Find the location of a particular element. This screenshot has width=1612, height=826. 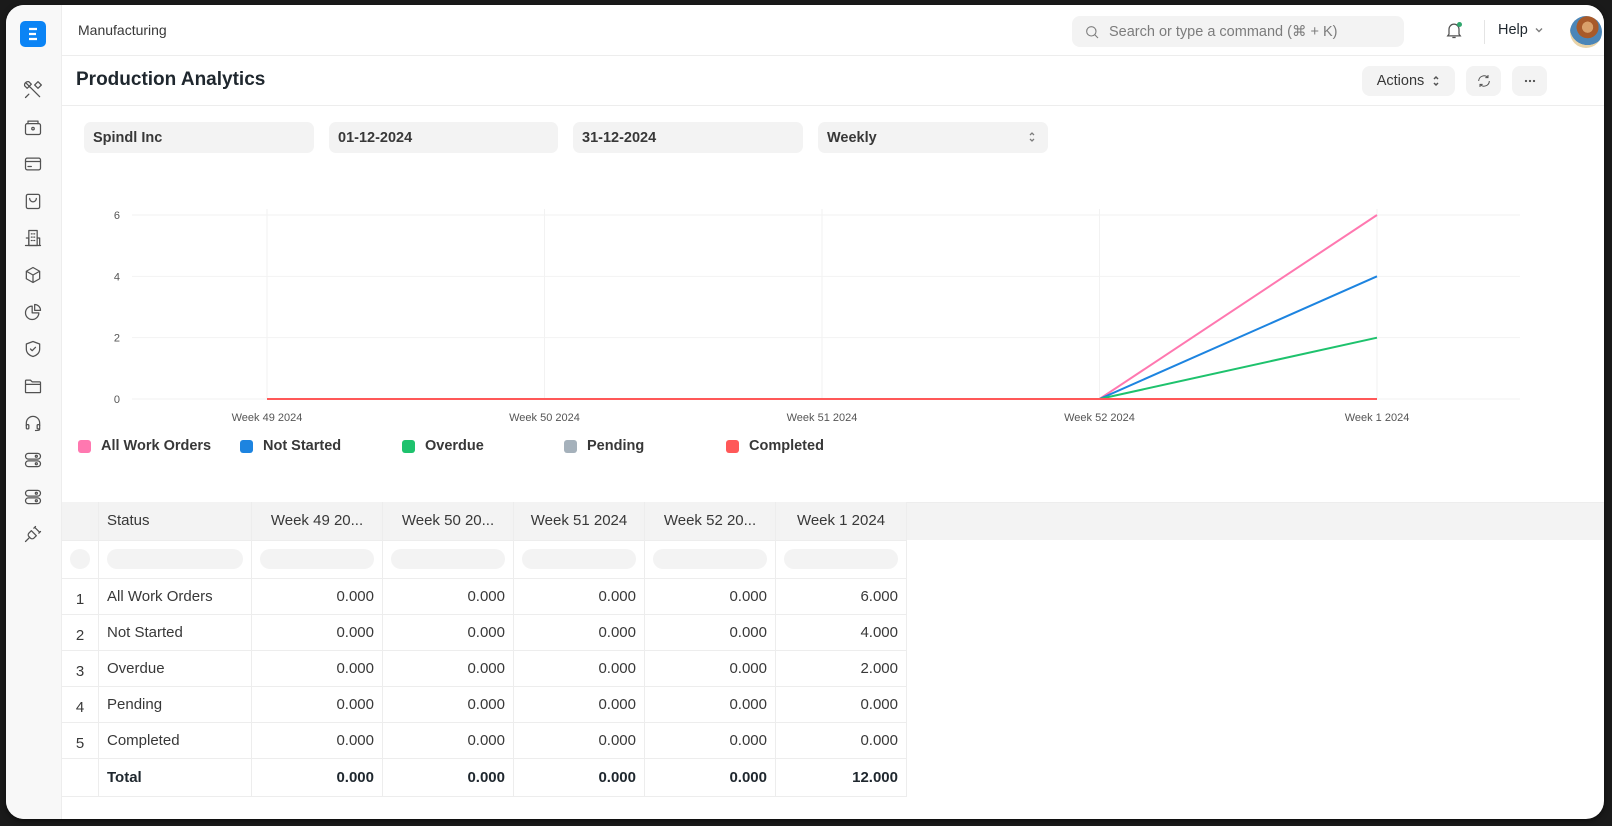

notifications-button is located at coordinates (1455, 31).